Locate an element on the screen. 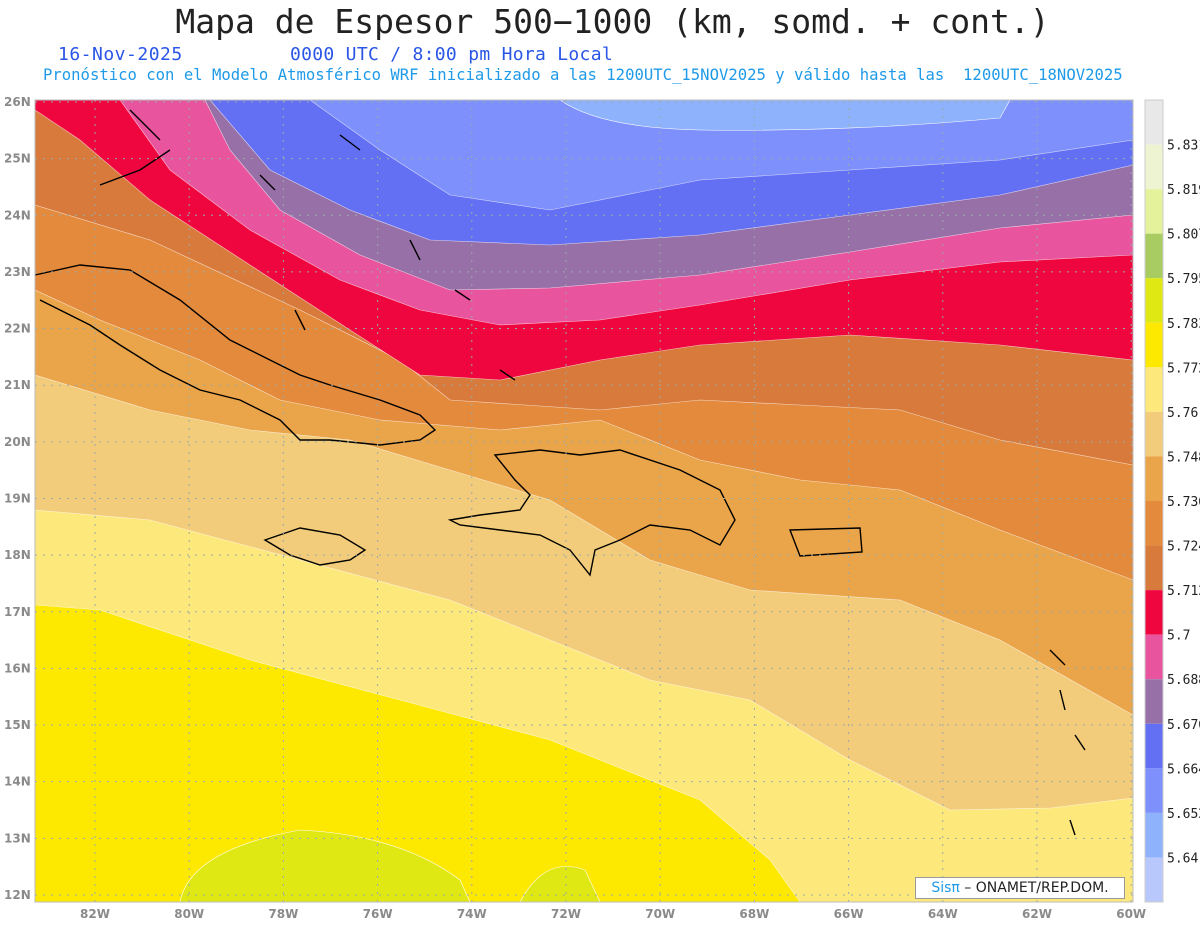  lon-label: 62W is located at coordinates (1037, 914).